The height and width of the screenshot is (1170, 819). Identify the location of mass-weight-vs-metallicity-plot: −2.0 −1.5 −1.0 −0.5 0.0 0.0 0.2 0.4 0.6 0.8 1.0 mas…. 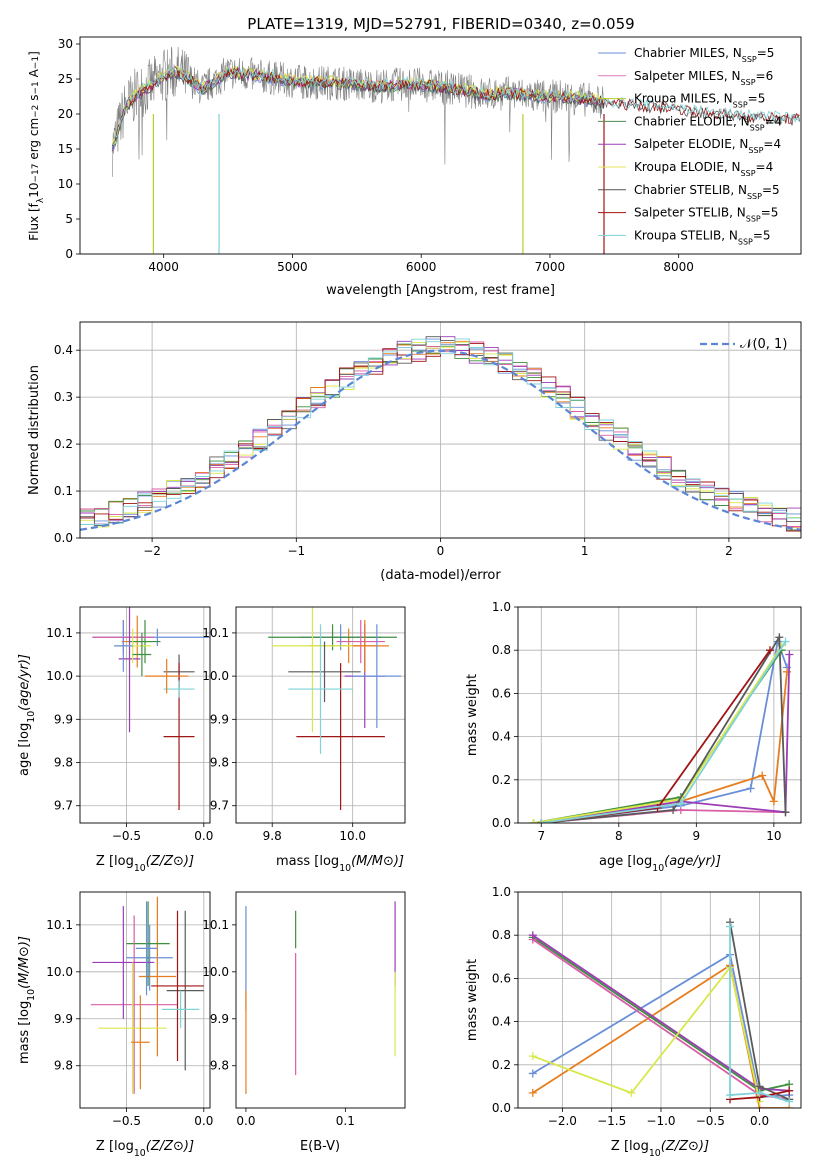
(633, 1022).